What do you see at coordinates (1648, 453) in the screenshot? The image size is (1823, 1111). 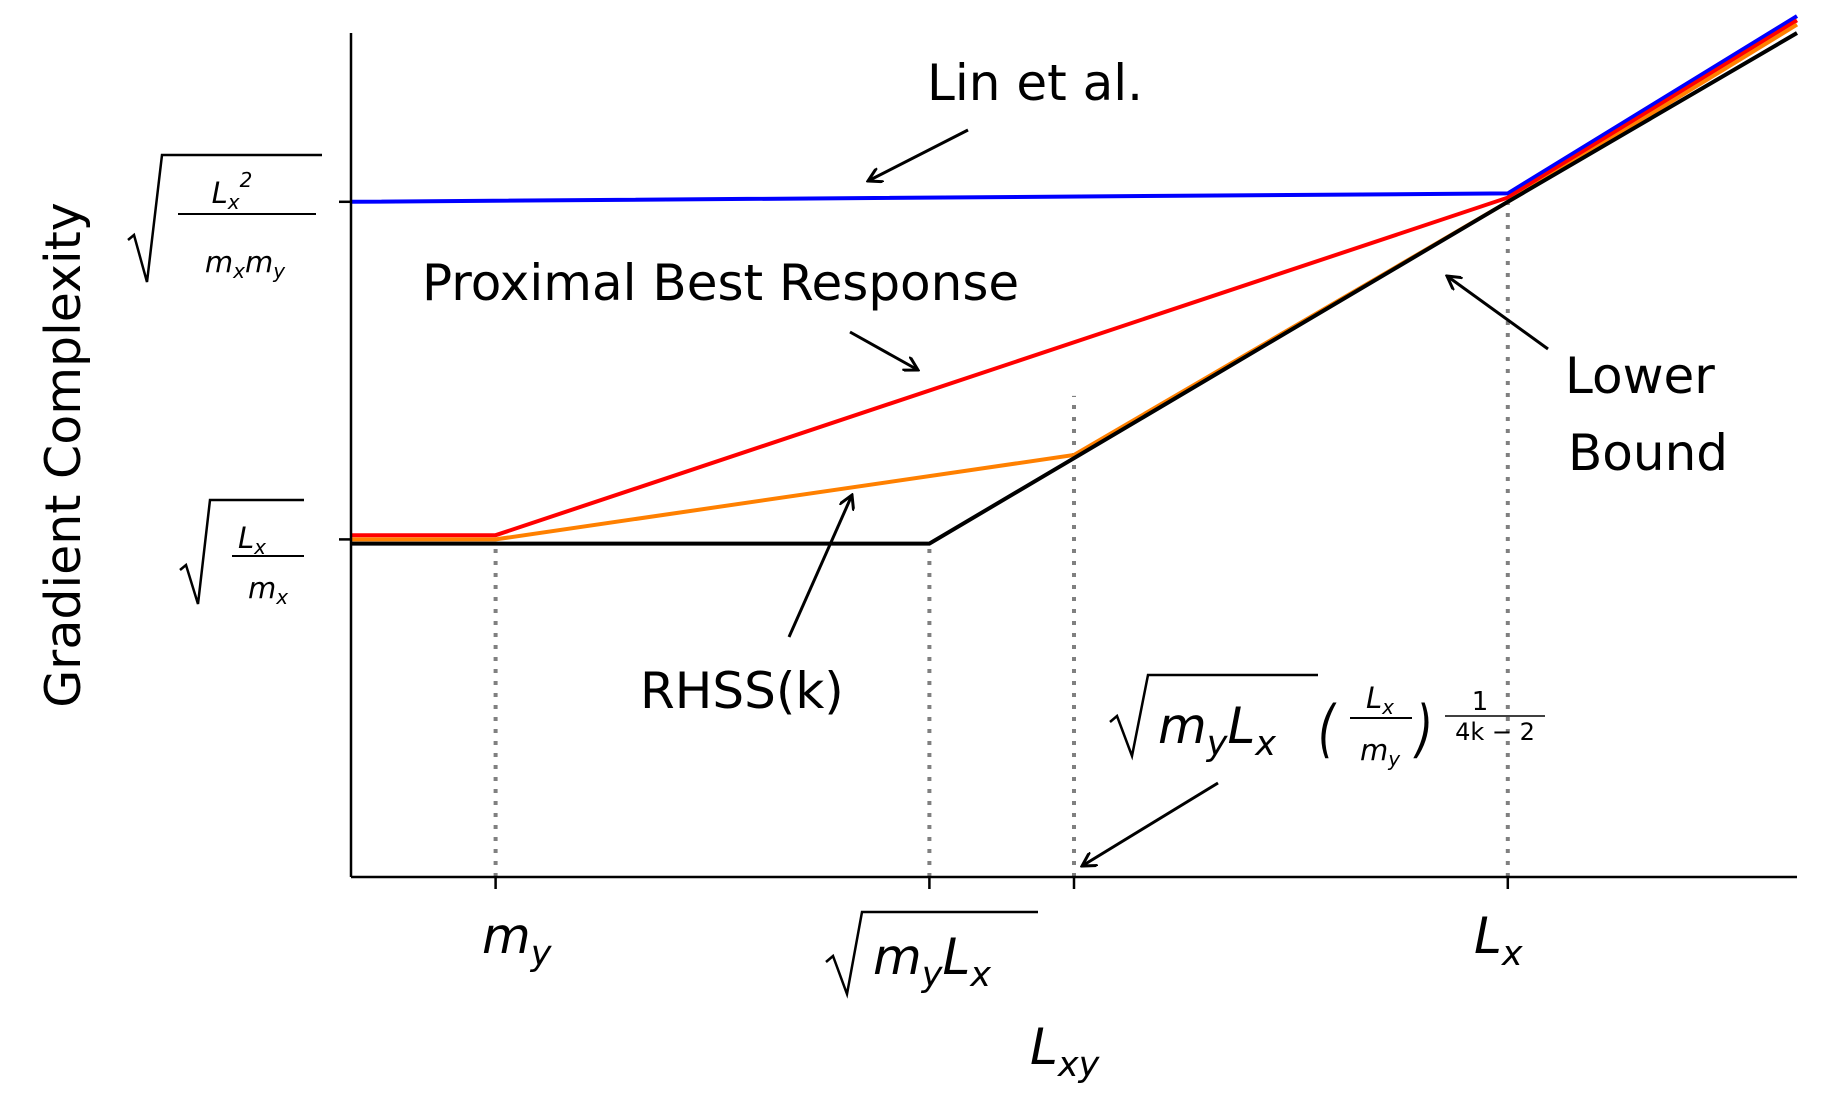 I see `annotation-bound: Bound` at bounding box center [1648, 453].